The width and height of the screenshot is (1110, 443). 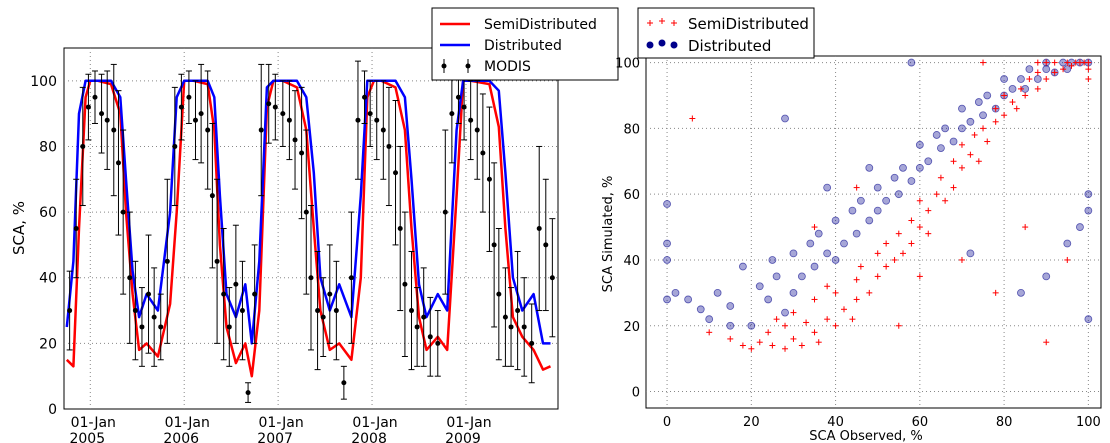 What do you see at coordinates (48, 344) in the screenshot?
I see `timeseries-y-tick-label: 20` at bounding box center [48, 344].